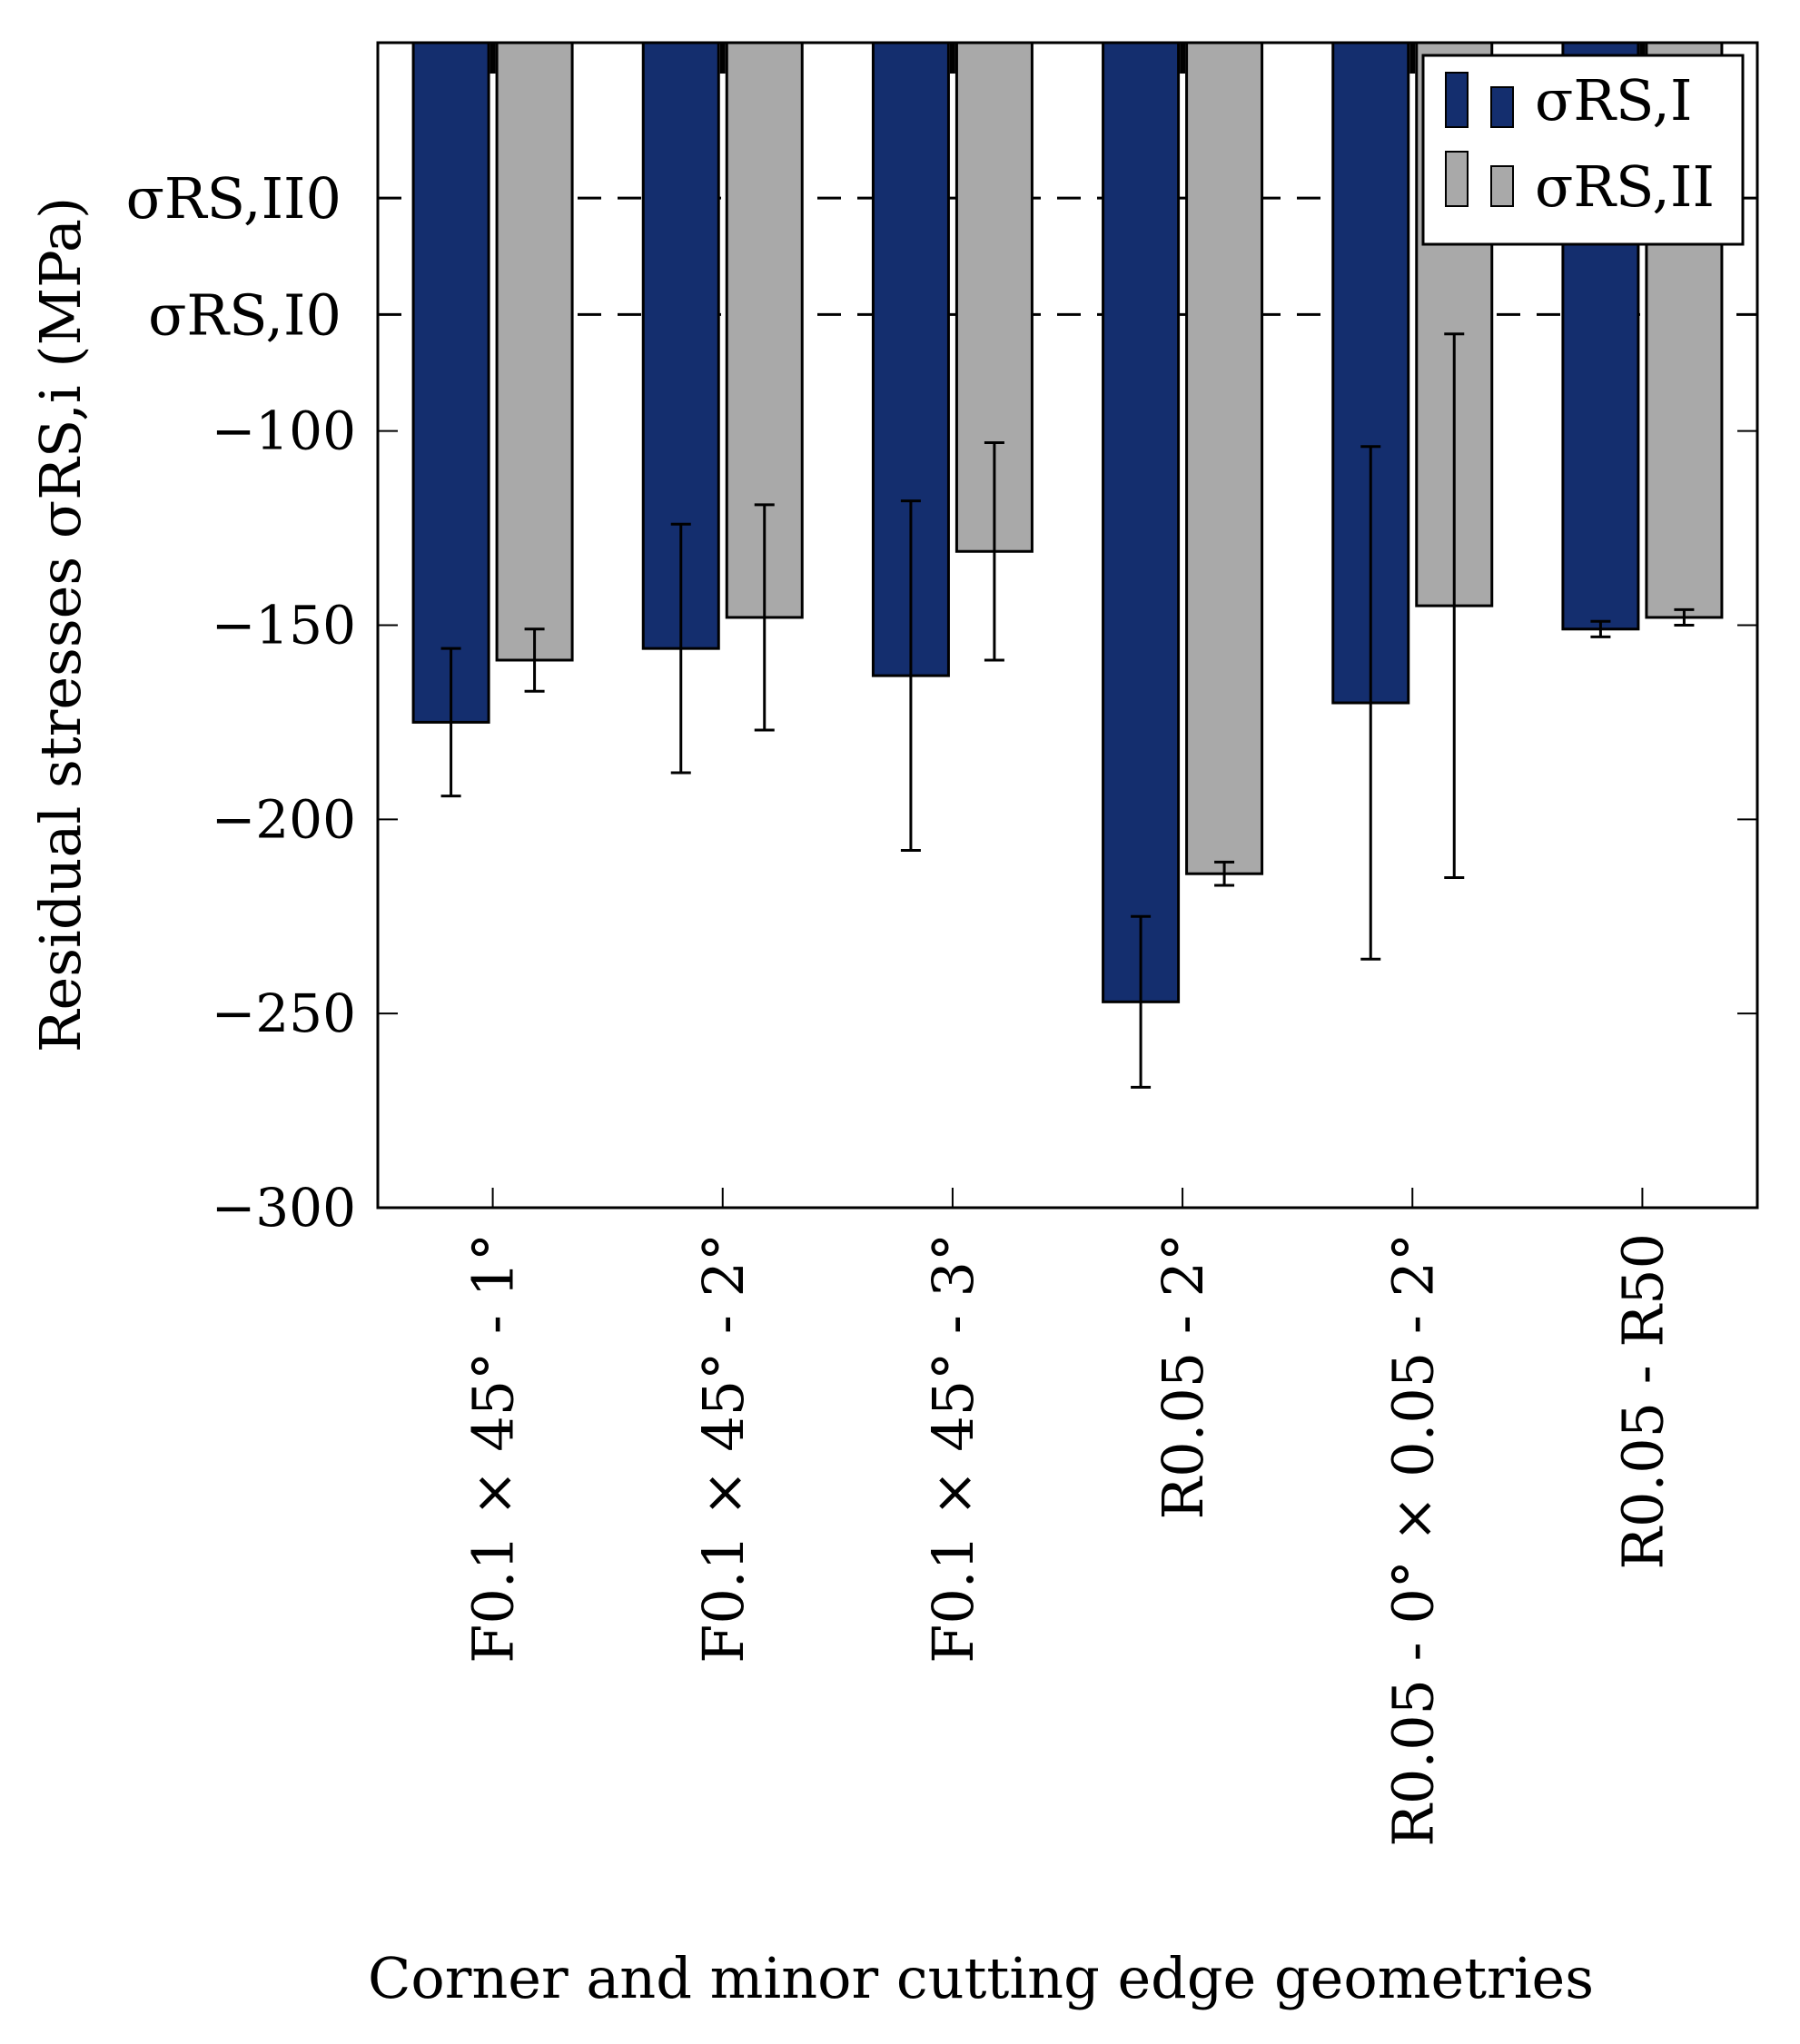 The height and width of the screenshot is (2044, 1800). Describe the element at coordinates (1183, 1377) in the screenshot. I see `x-tick-label-3: R0.05 - 2°` at that location.